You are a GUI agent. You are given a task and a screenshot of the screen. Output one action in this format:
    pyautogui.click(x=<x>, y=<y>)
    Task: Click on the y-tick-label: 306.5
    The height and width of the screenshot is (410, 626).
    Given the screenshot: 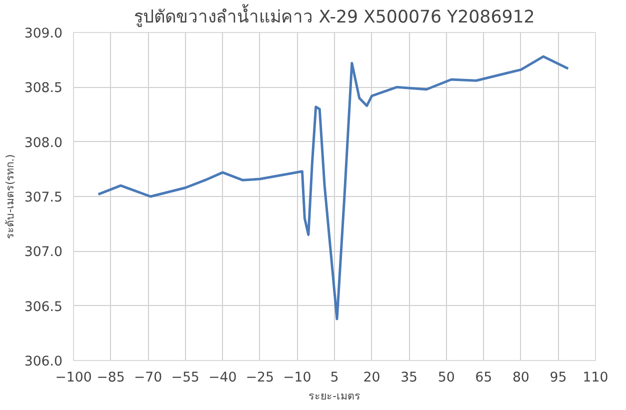 What is the action you would take?
    pyautogui.click(x=43, y=307)
    